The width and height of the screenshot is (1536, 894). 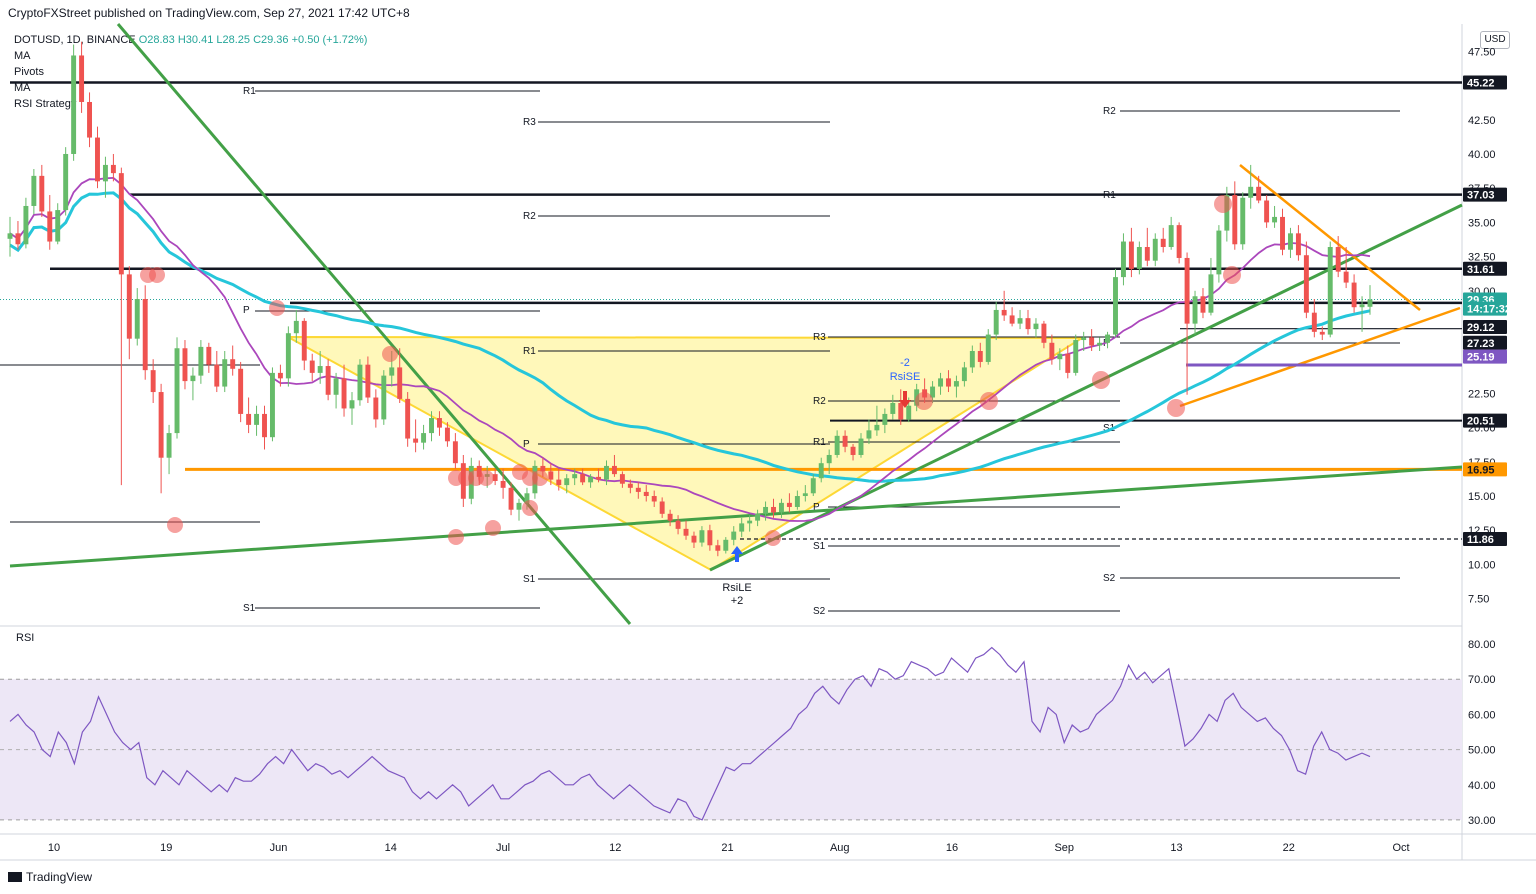 I want to click on time-tick-label: 13, so click(x=1176, y=848).